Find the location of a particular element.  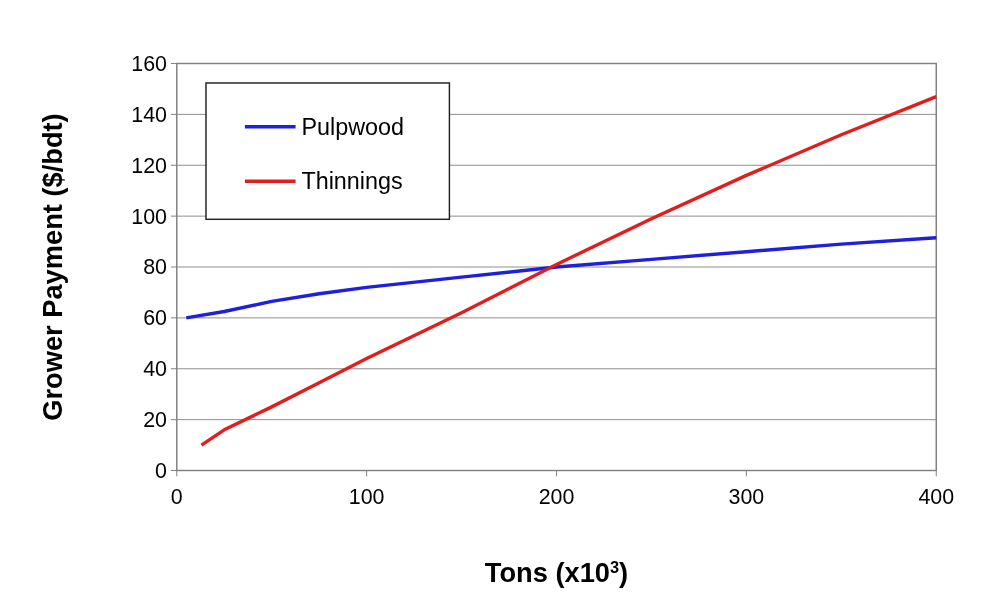

y-tick-label: 140 is located at coordinates (149, 114).